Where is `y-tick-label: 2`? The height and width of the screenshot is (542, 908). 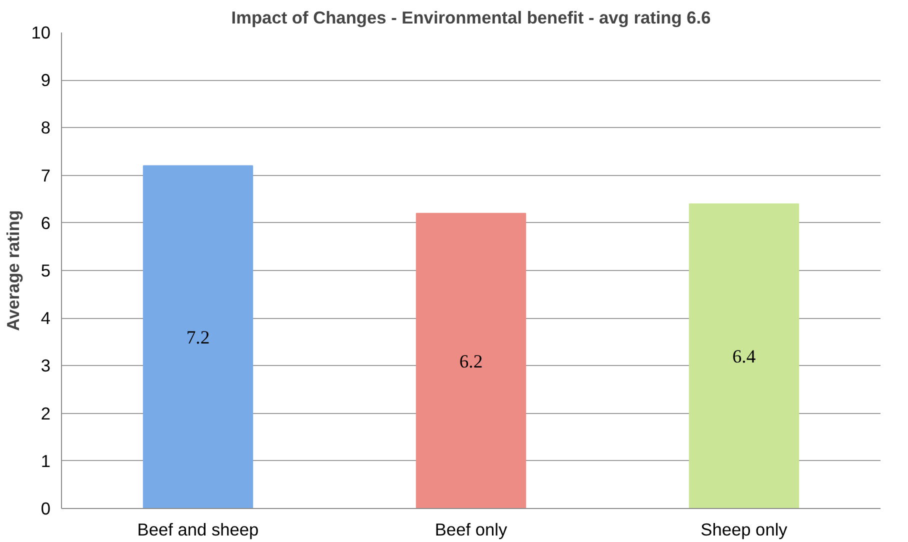
y-tick-label: 2 is located at coordinates (45, 413).